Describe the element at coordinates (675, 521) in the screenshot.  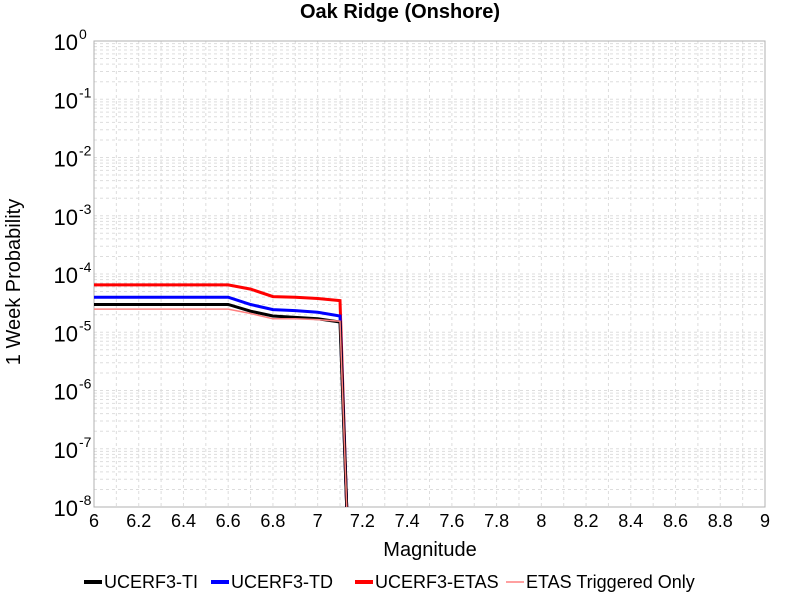
I see `x-tick-label: 8.6` at that location.